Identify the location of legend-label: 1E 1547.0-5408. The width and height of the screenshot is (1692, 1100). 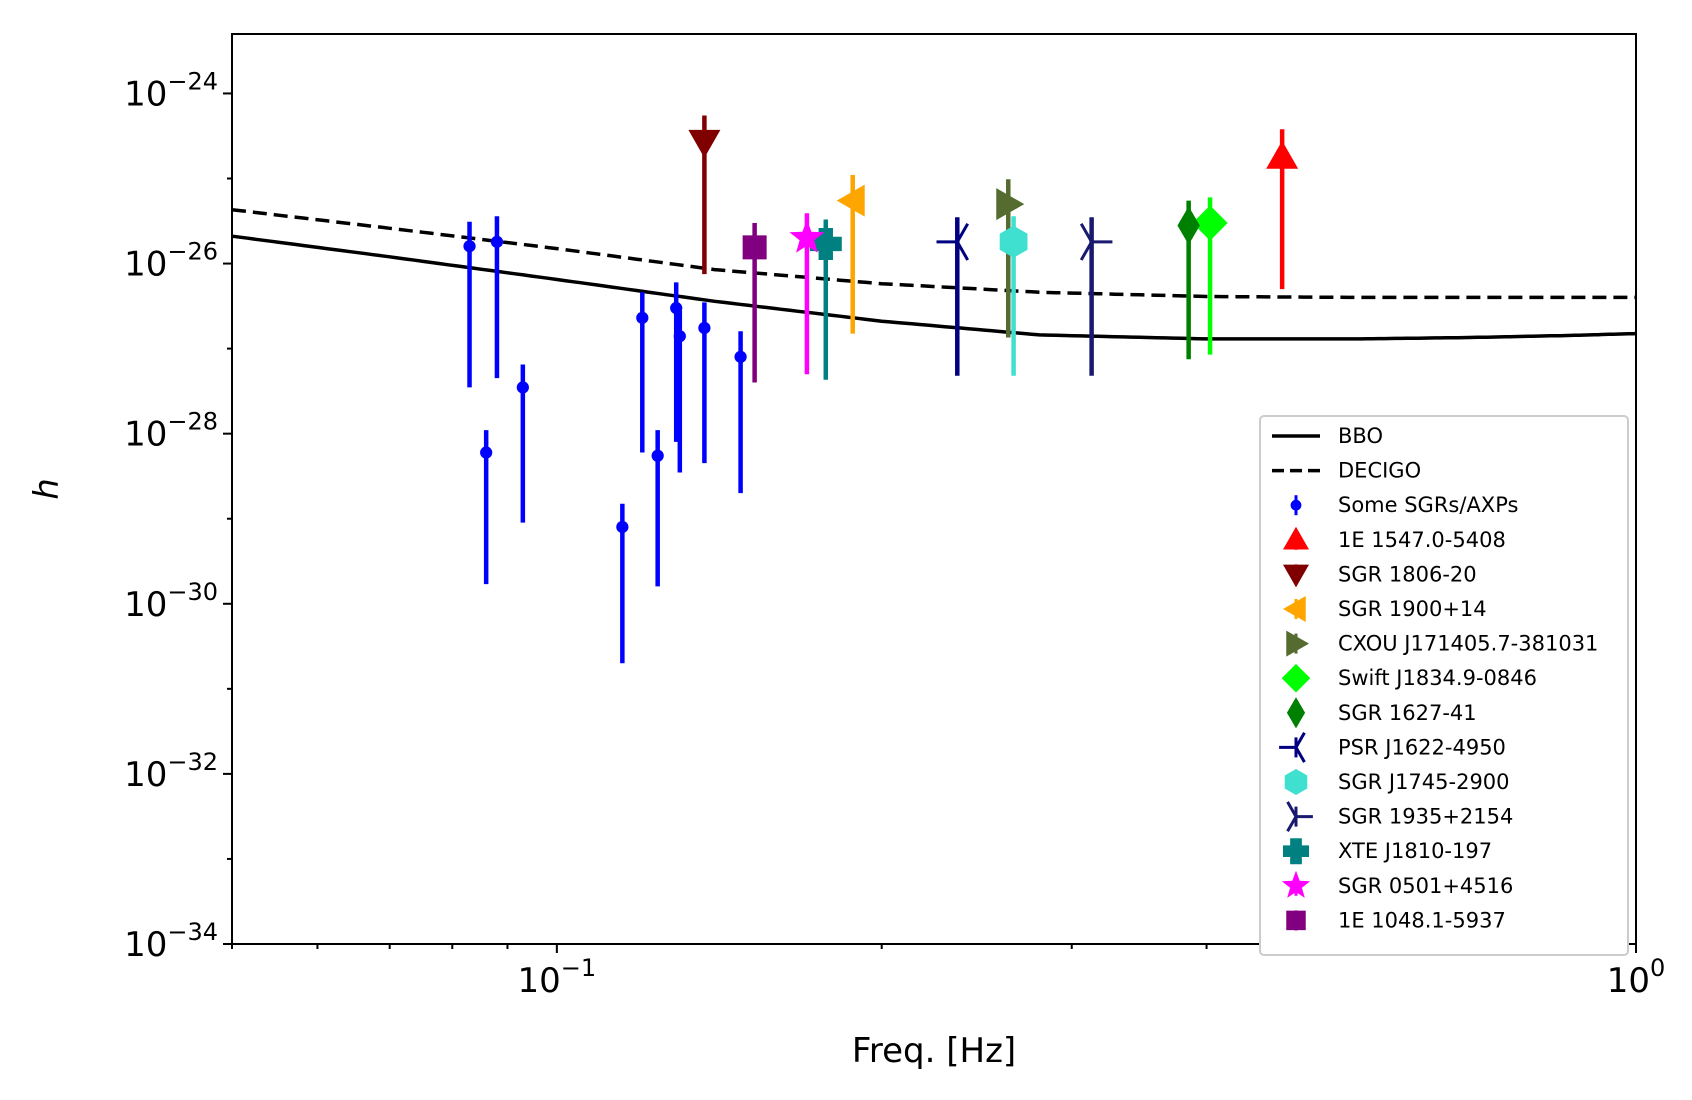
(1422, 540).